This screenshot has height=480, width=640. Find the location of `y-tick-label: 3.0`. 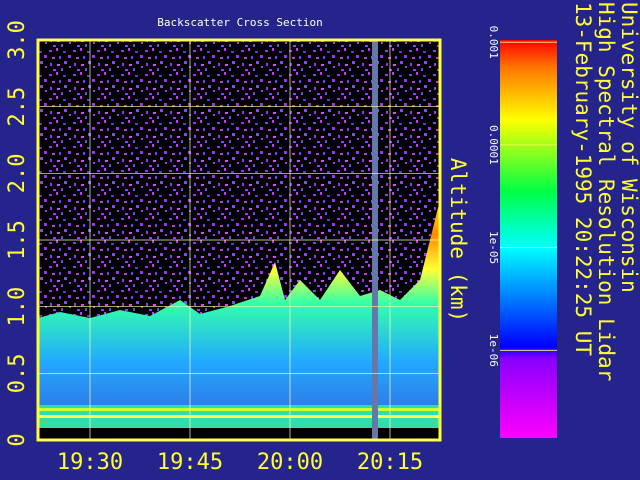

y-tick-label: 3.0 is located at coordinates (17, 40).